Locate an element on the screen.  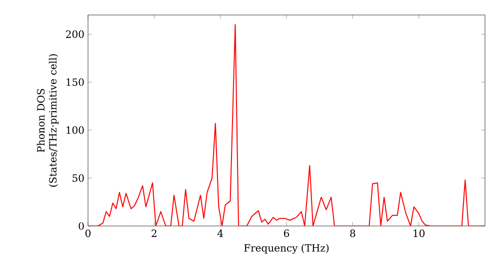
y-tick-label: 150 is located at coordinates (75, 82).